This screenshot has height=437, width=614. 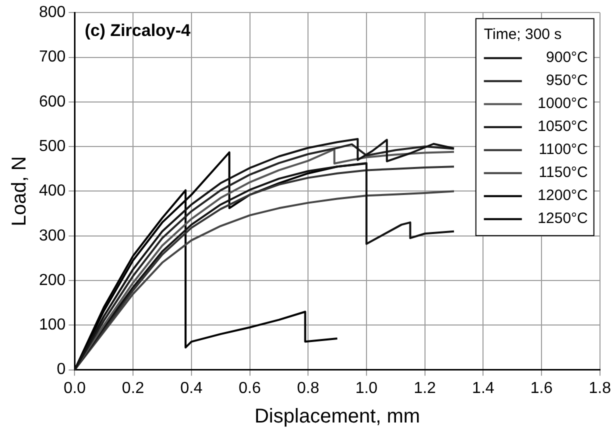 What do you see at coordinates (563, 149) in the screenshot?
I see `legend-label: 1100°C` at bounding box center [563, 149].